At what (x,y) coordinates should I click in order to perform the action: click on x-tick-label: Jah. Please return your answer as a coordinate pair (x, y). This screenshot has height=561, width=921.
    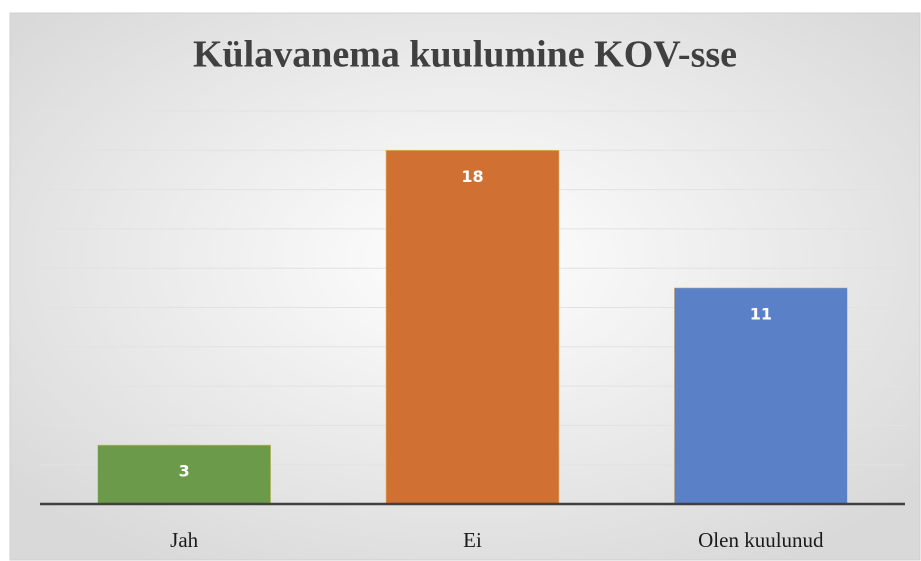
    Looking at the image, I should click on (184, 540).